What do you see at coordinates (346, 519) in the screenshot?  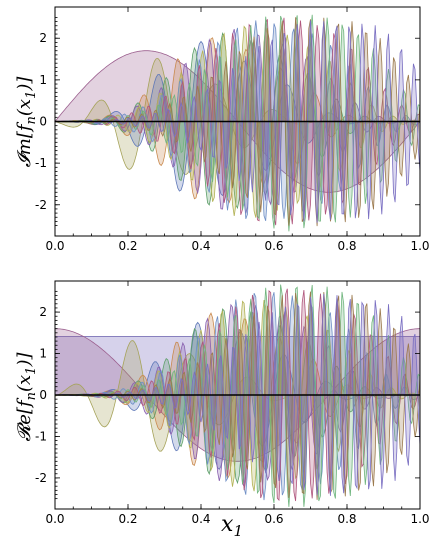 I see `real-x-tick-label-4: 0.8` at bounding box center [346, 519].